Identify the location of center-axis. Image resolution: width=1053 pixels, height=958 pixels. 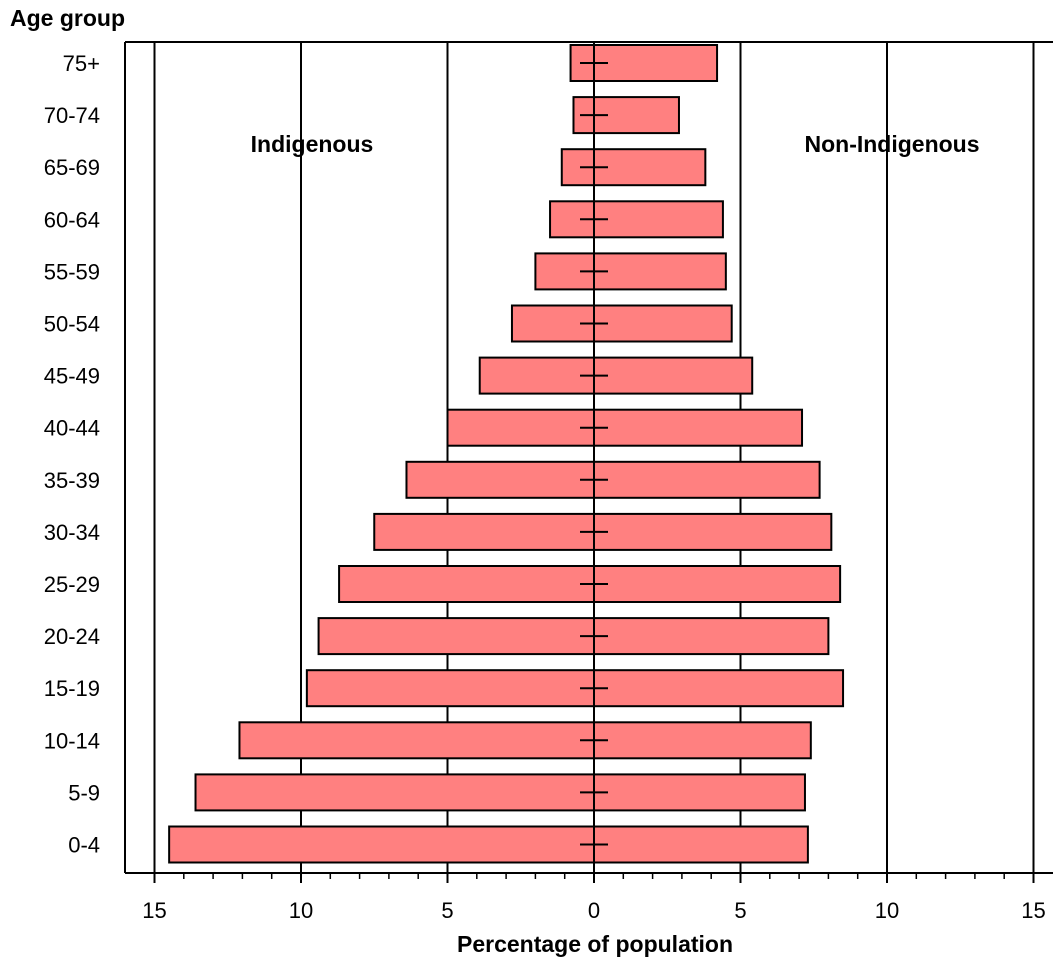
(594, 457).